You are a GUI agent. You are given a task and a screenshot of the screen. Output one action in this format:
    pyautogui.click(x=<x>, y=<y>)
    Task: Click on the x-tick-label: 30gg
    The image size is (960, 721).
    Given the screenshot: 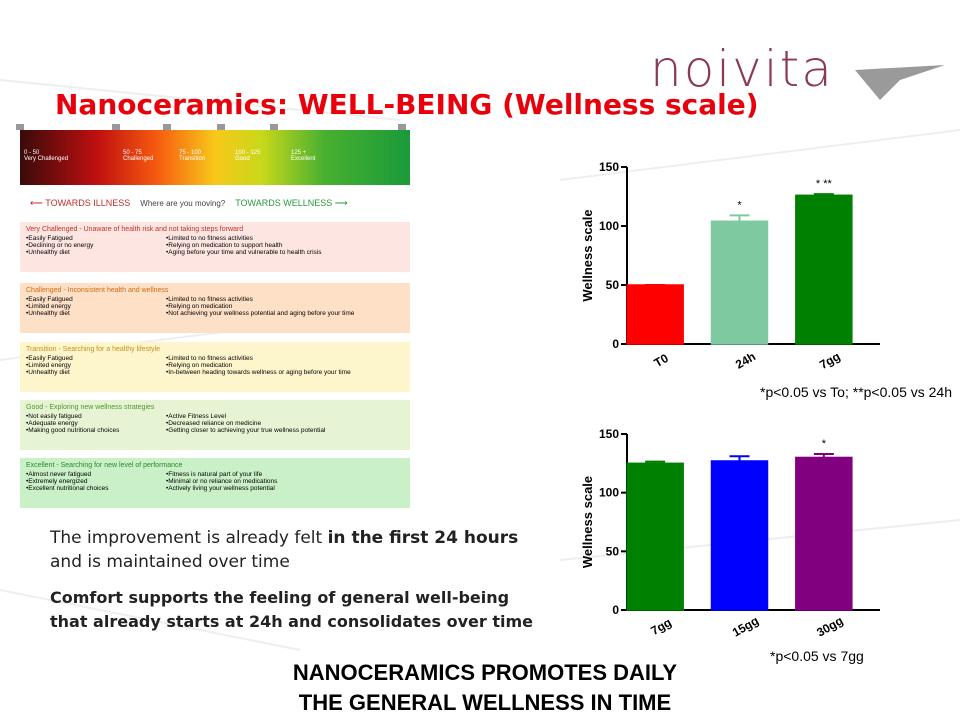 What is the action you would take?
    pyautogui.click(x=829, y=626)
    